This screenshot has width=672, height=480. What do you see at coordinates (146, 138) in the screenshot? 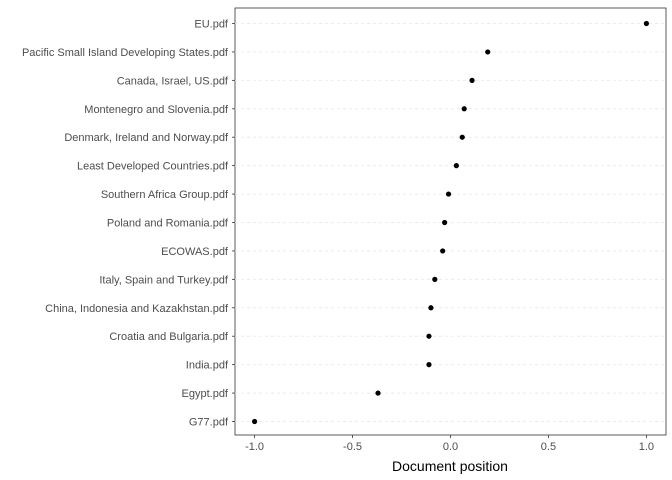
I see `y-tick-label: Denmark, Ireland and Norway.pdf` at bounding box center [146, 138].